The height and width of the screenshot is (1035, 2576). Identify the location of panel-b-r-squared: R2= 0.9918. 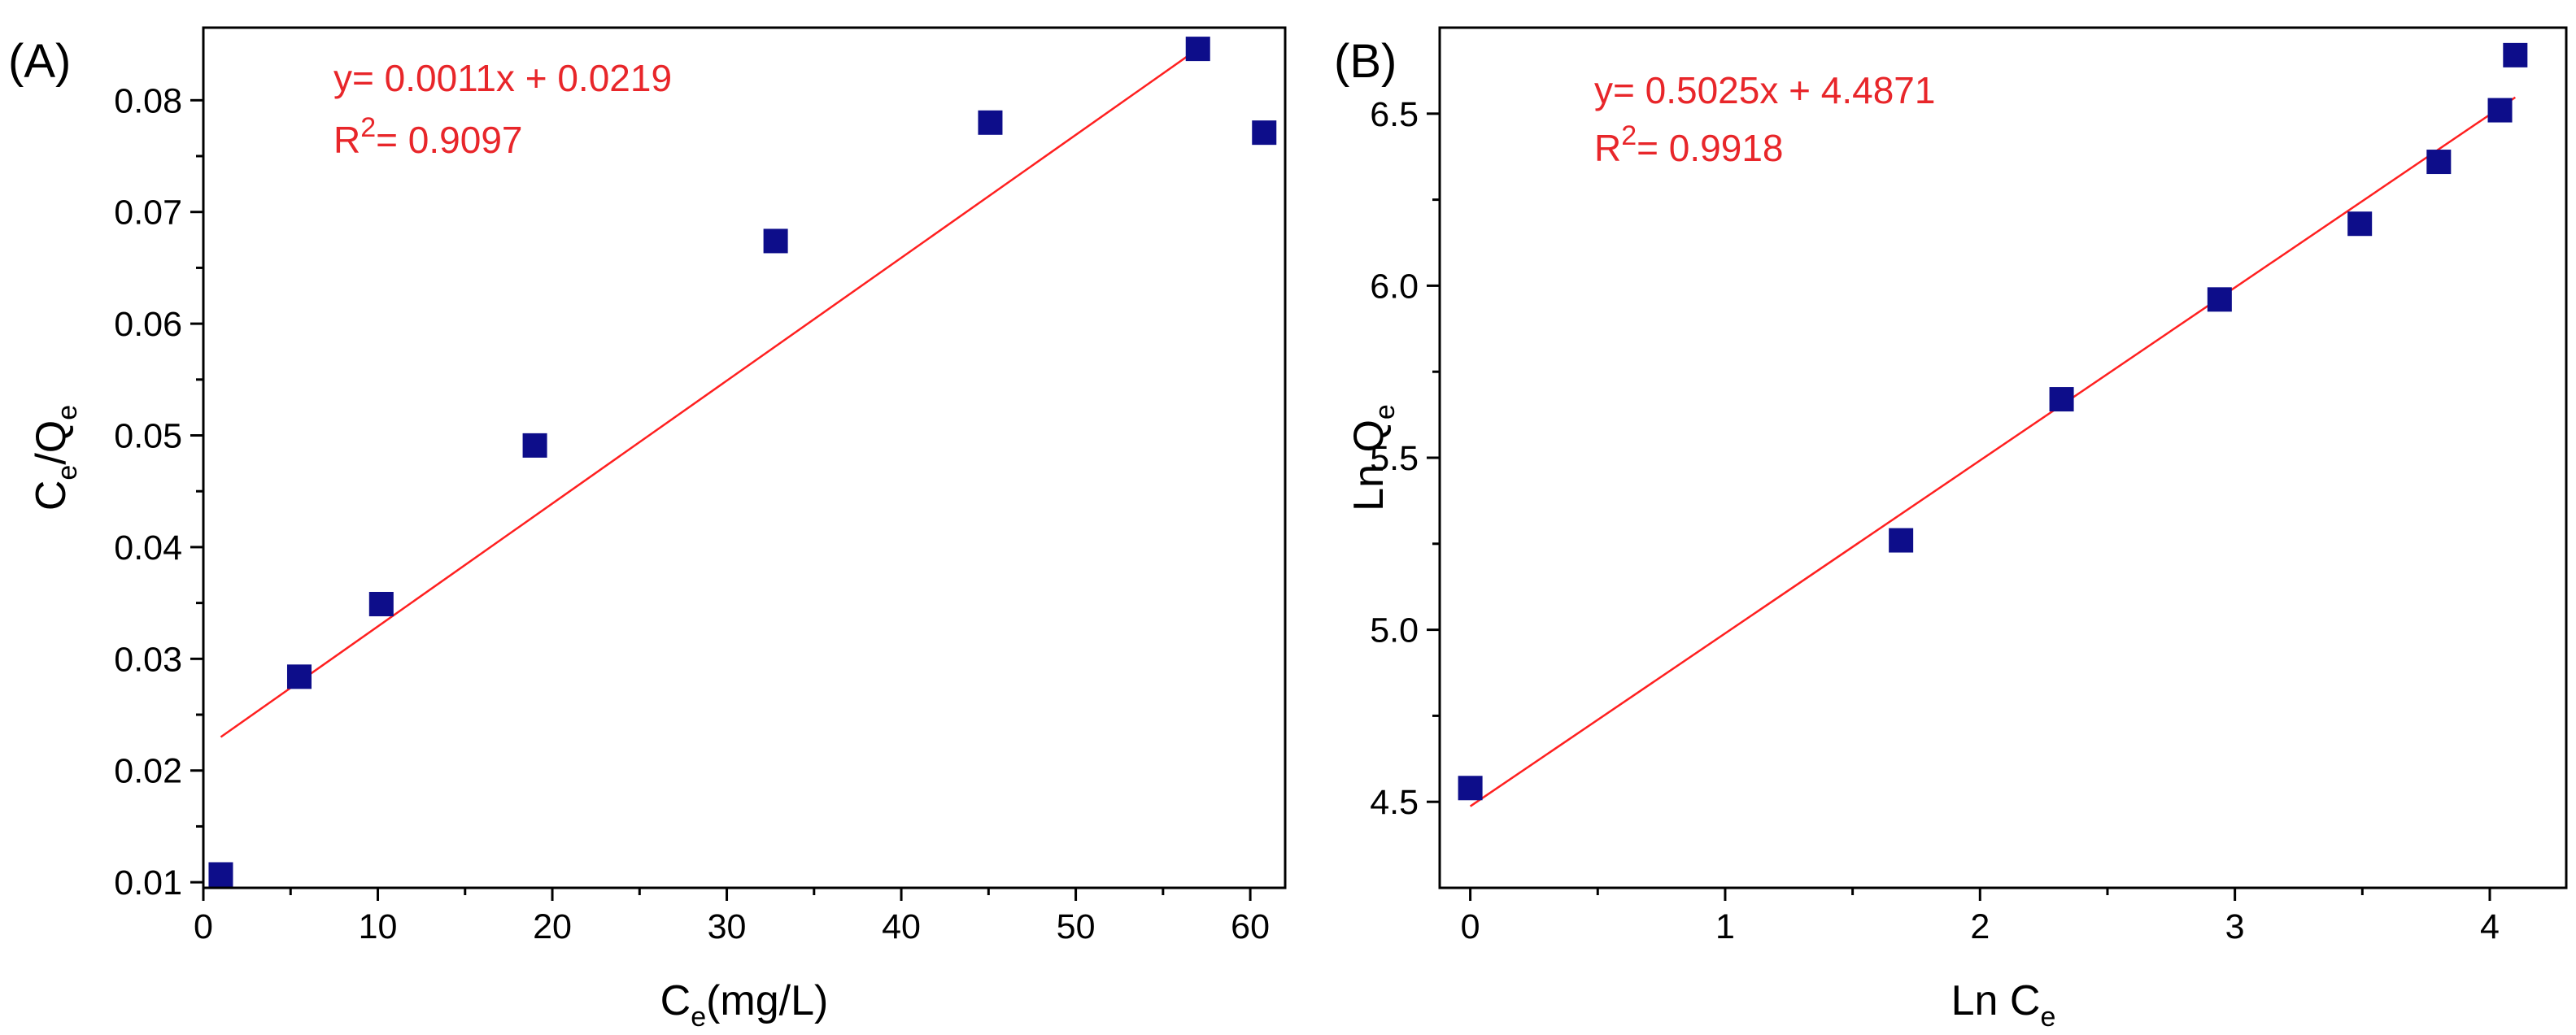
(1689, 144).